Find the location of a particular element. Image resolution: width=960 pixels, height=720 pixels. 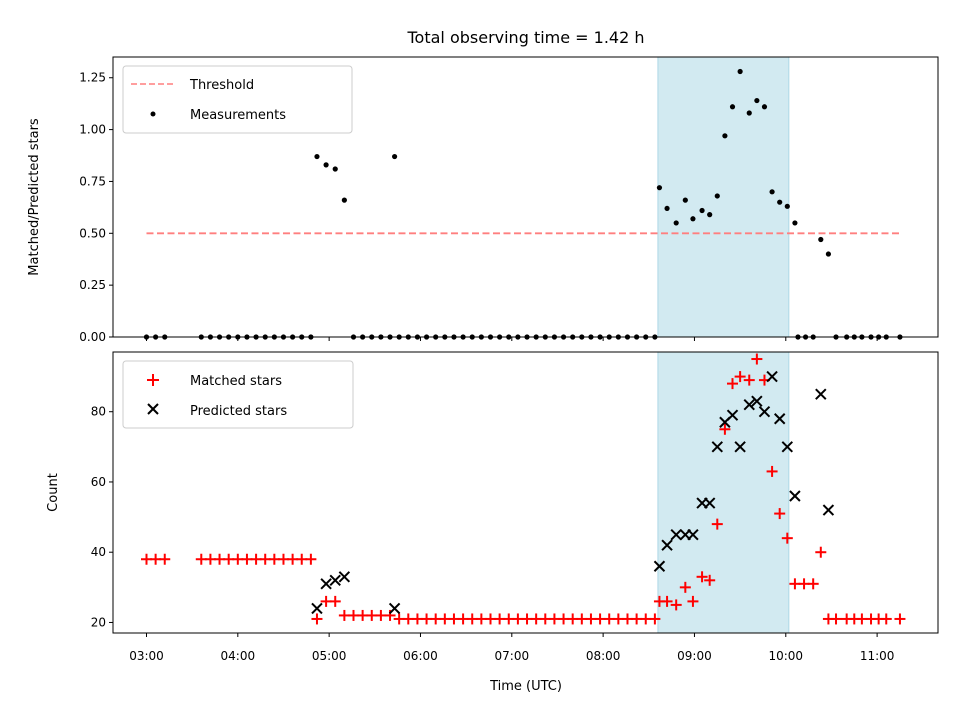

legend-predicted-label: Predicted stars is located at coordinates (238, 411).